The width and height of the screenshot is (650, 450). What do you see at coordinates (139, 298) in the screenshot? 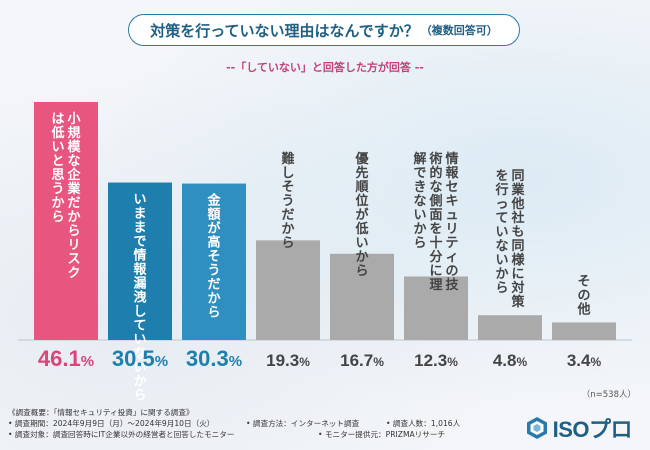
I see `svg-text: 洩` at bounding box center [139, 298].